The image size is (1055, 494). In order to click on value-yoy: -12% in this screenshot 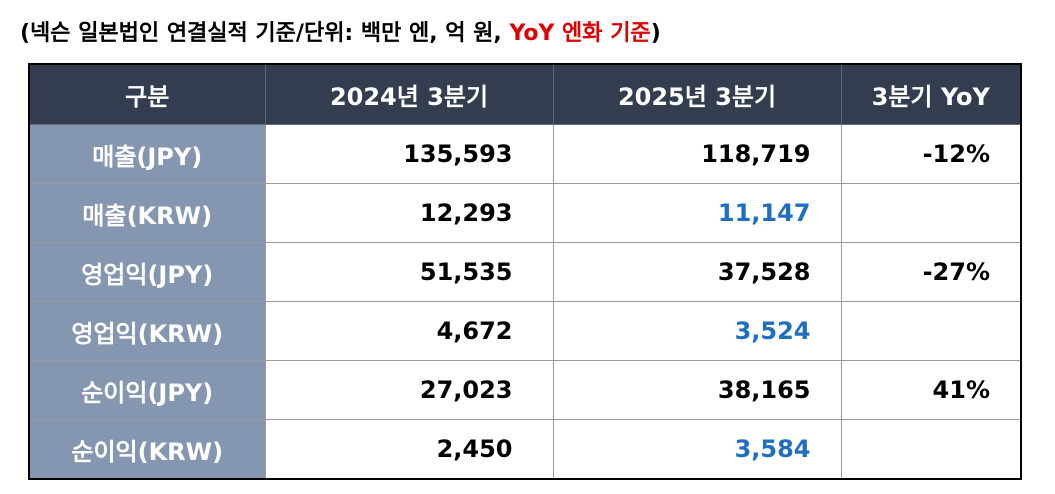, I will do `click(931, 154)`.